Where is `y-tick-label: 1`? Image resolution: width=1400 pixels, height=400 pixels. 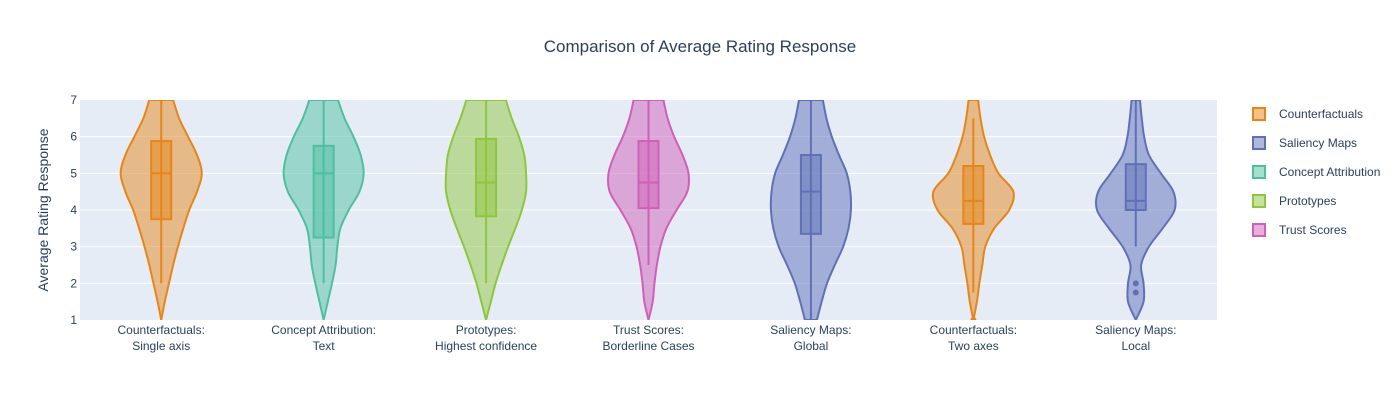
y-tick-label: 1 is located at coordinates (73, 320).